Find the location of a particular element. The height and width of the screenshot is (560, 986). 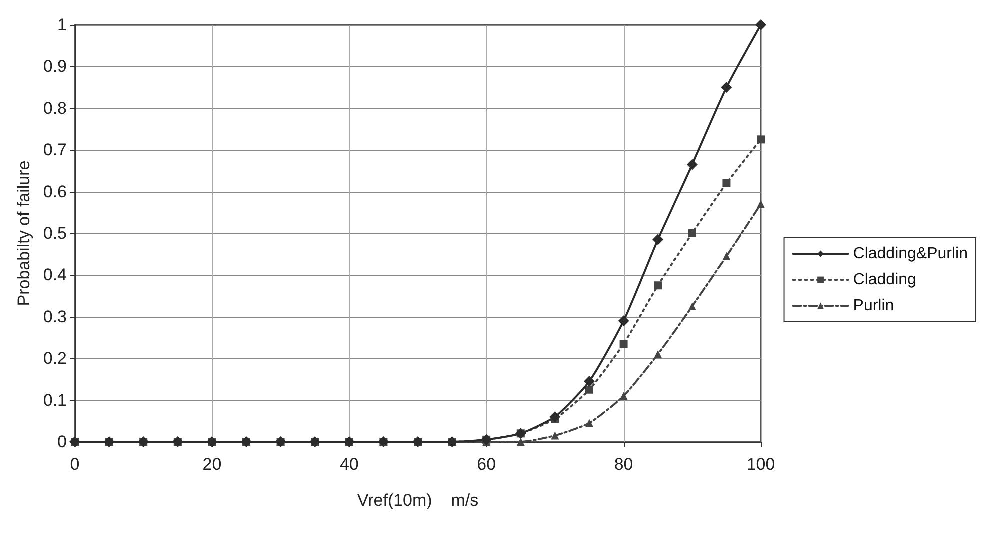

y-tick-label: 1 is located at coordinates (62, 25).